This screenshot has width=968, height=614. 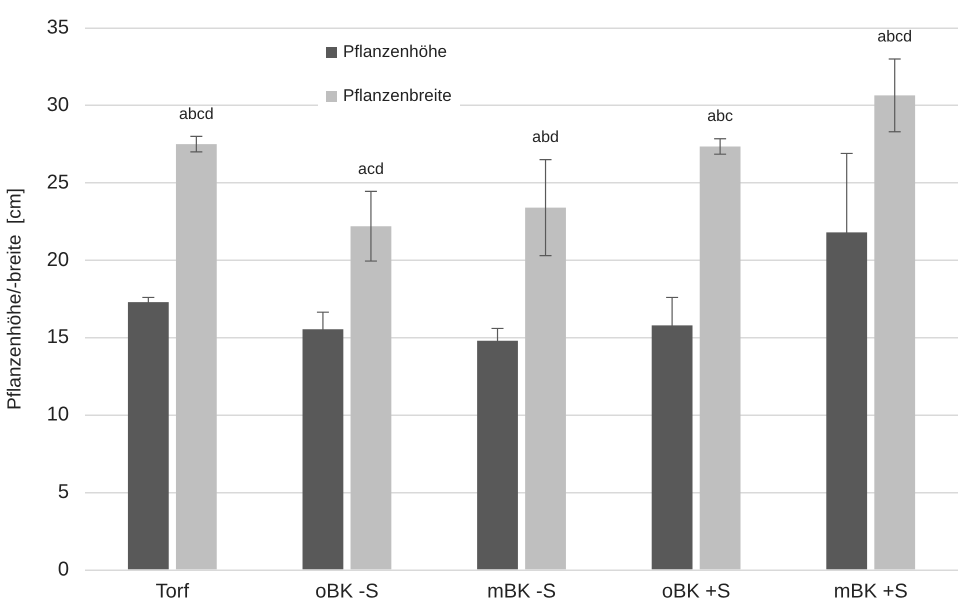 What do you see at coordinates (58, 259) in the screenshot?
I see `y-tick-label: 20` at bounding box center [58, 259].